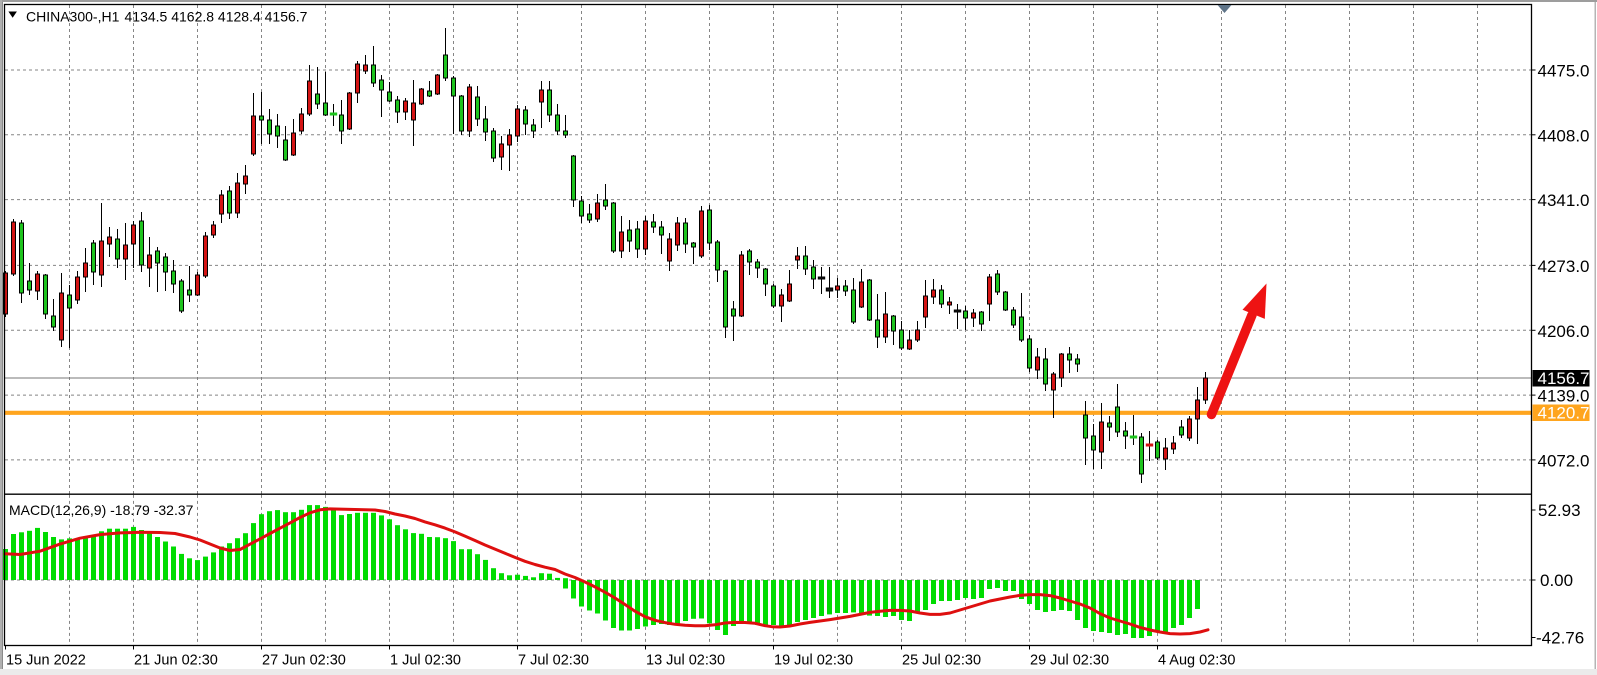 The height and width of the screenshot is (675, 1597). What do you see at coordinates (1069, 660) in the screenshot?
I see `svg-text: 29 Jul 02:30` at bounding box center [1069, 660].